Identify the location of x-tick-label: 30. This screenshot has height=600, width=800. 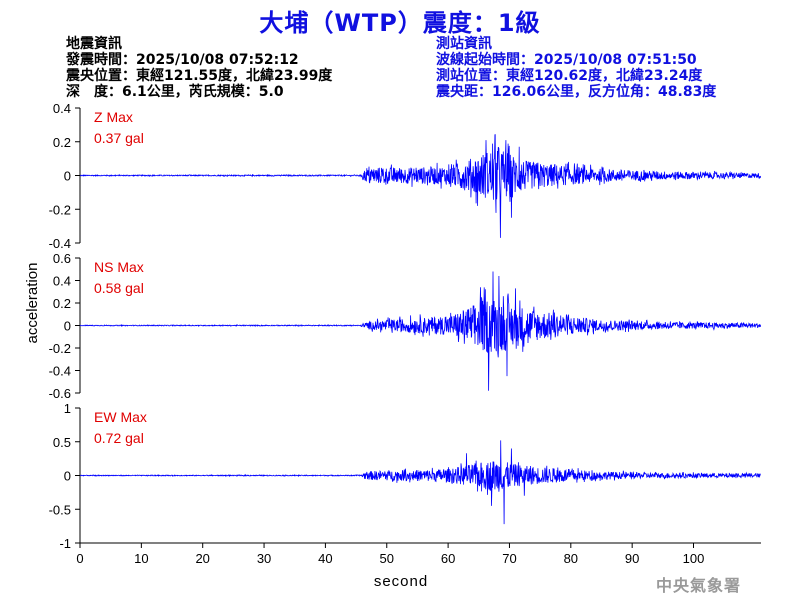
(264, 558).